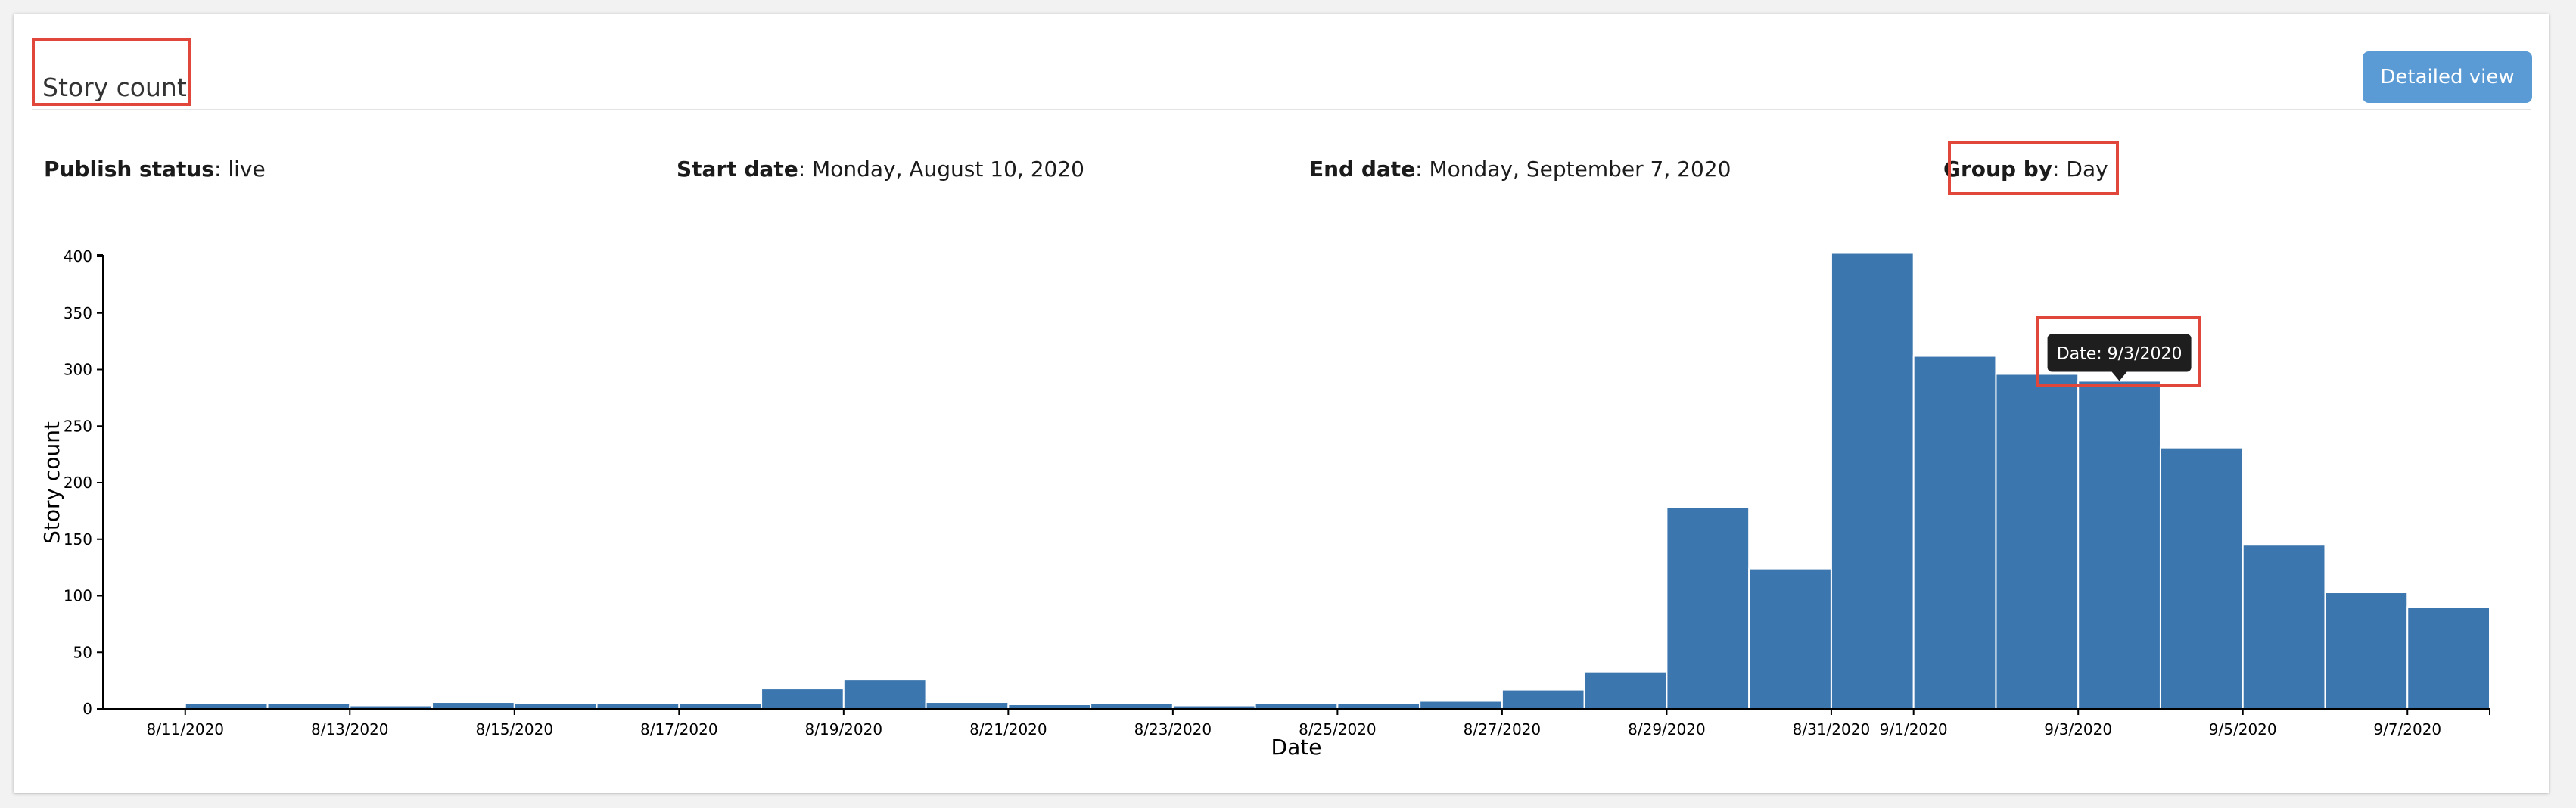  I want to click on y-tick-label: 400, so click(78, 256).